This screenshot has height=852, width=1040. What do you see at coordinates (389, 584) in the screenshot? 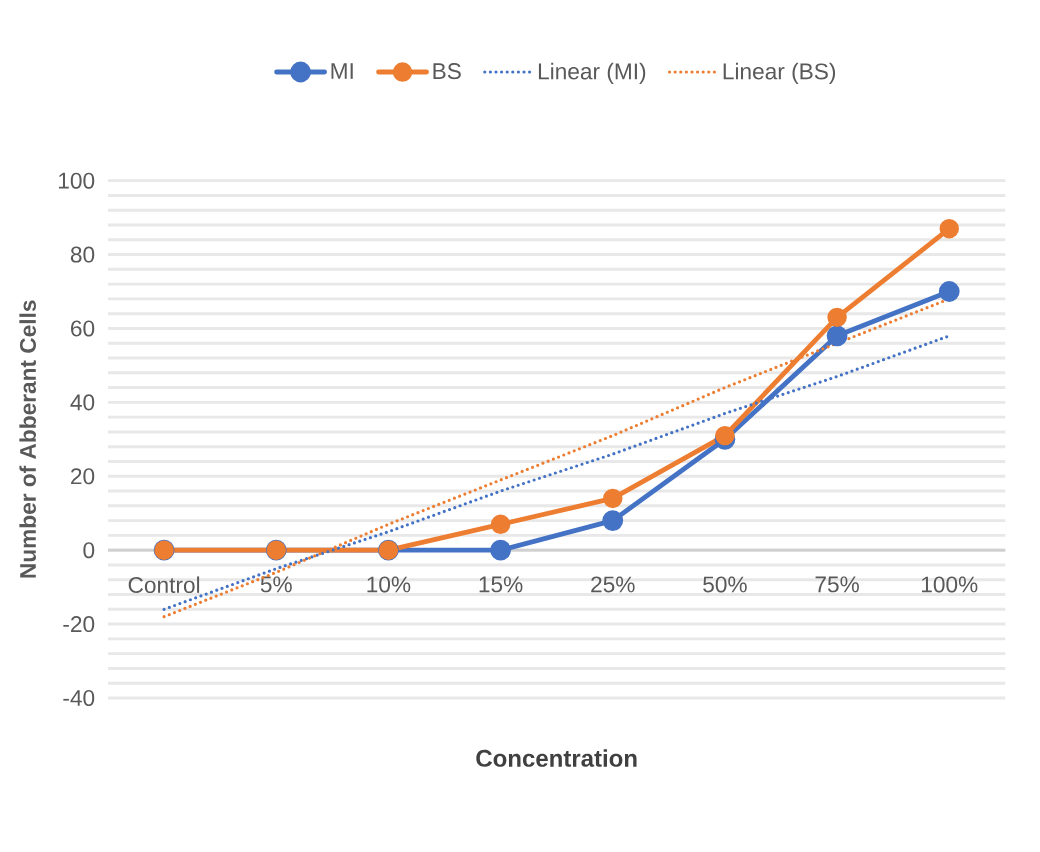
I see `x-tick-label: 10%` at bounding box center [389, 584].